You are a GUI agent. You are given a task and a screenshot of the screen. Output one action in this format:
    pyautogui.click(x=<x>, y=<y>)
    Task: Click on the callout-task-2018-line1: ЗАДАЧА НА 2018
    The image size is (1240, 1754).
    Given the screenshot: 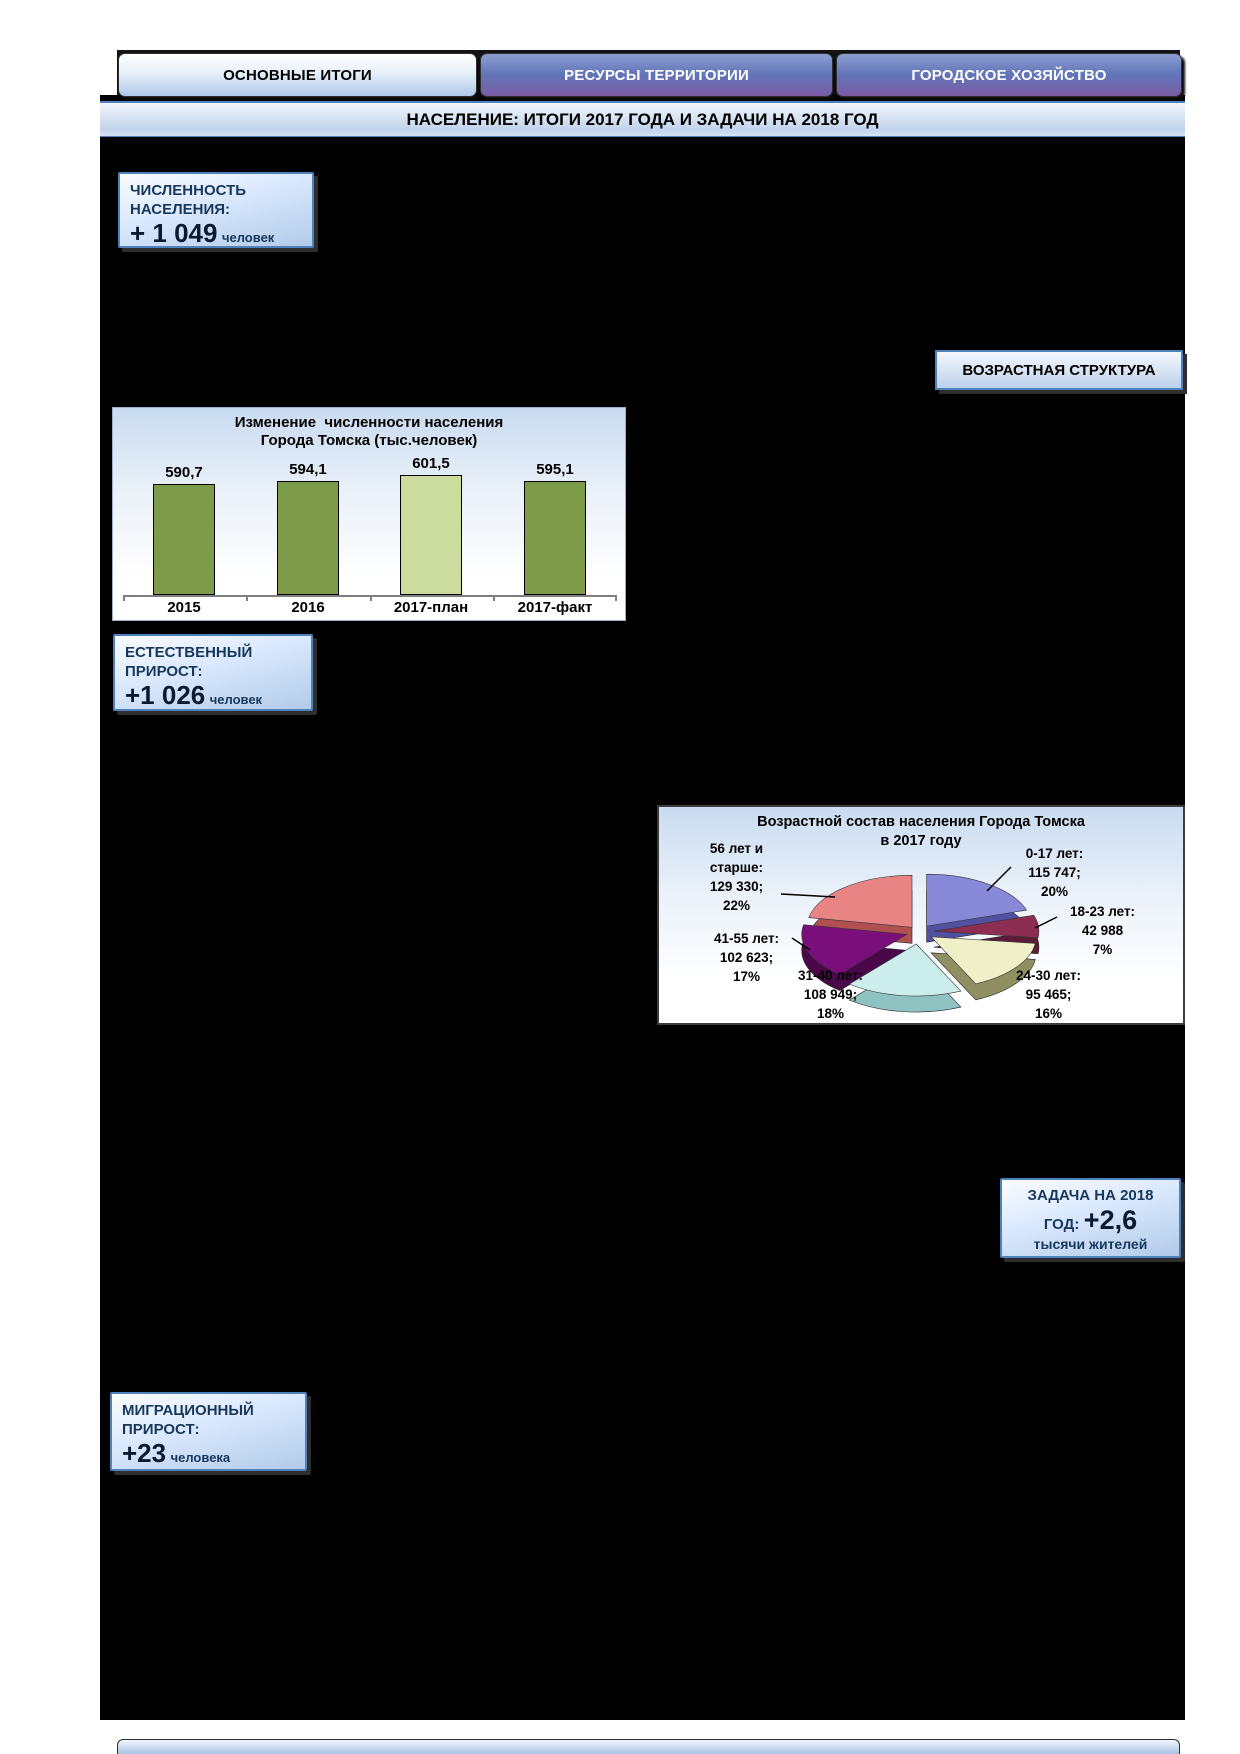 What is the action you would take?
    pyautogui.click(x=1090, y=1195)
    